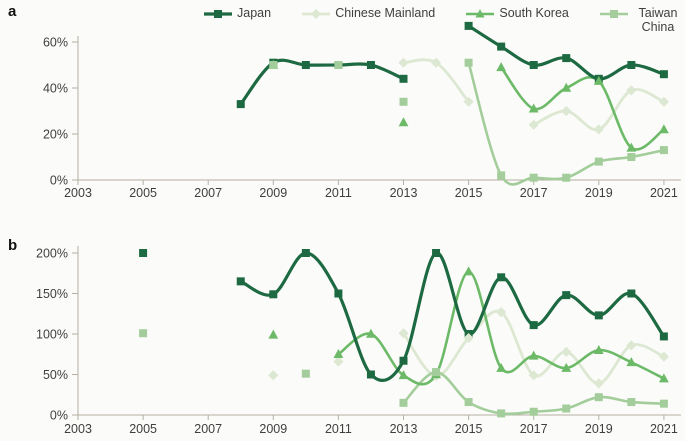 The image size is (685, 441). Describe the element at coordinates (664, 429) in the screenshot. I see `x-tick-label: 2021` at that location.